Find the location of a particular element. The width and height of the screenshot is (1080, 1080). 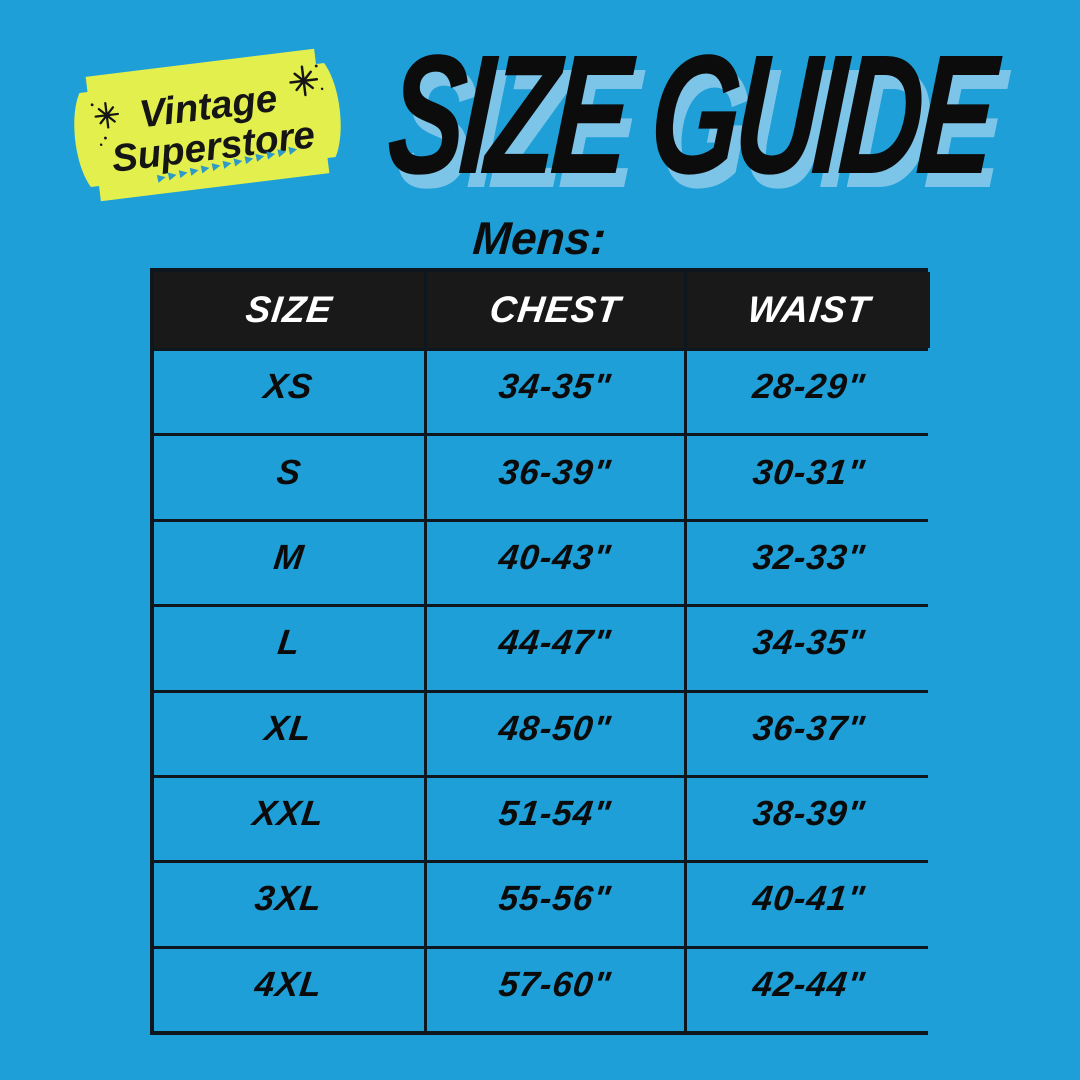

table-cell-chest: 34-35" is located at coordinates (555, 392).